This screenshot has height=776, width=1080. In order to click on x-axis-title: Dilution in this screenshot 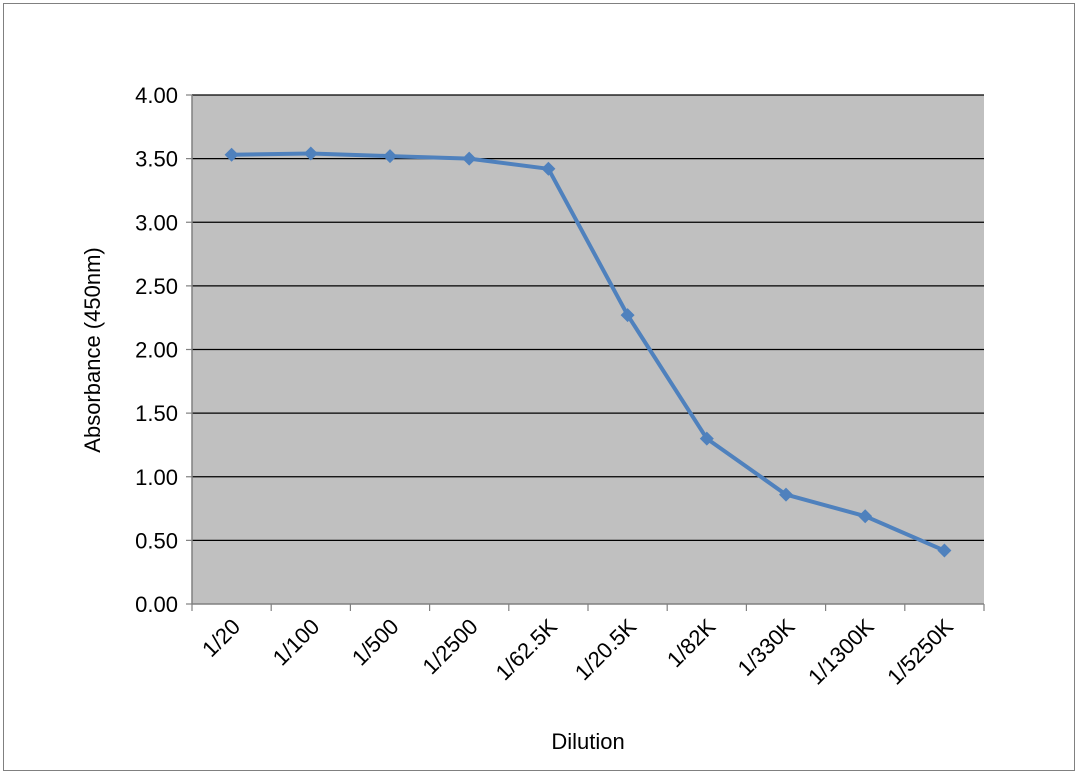, I will do `click(587, 741)`.